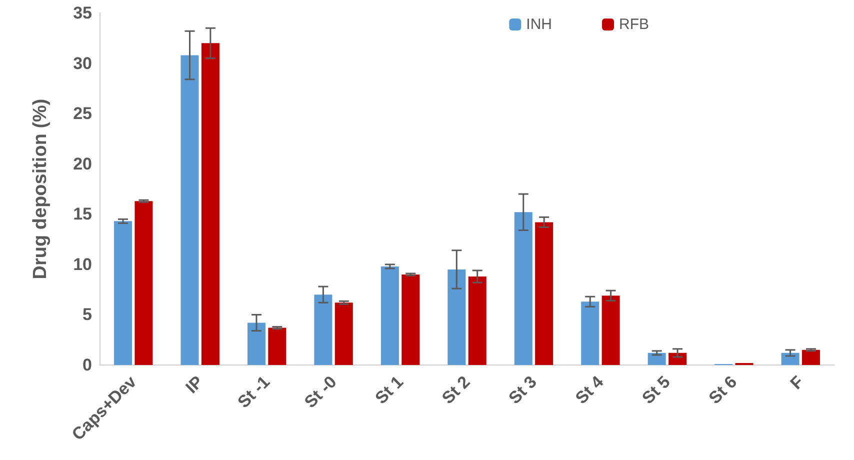 Image resolution: width=854 pixels, height=460 pixels. What do you see at coordinates (590, 390) in the screenshot?
I see `x-tick-label: St 4` at bounding box center [590, 390].